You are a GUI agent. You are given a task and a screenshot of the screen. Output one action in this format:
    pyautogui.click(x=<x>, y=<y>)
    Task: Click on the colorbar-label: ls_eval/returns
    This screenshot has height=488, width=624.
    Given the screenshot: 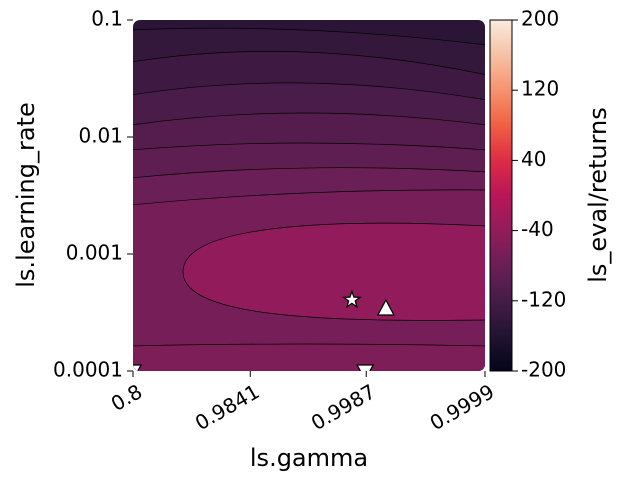 What is the action you would take?
    pyautogui.click(x=598, y=195)
    